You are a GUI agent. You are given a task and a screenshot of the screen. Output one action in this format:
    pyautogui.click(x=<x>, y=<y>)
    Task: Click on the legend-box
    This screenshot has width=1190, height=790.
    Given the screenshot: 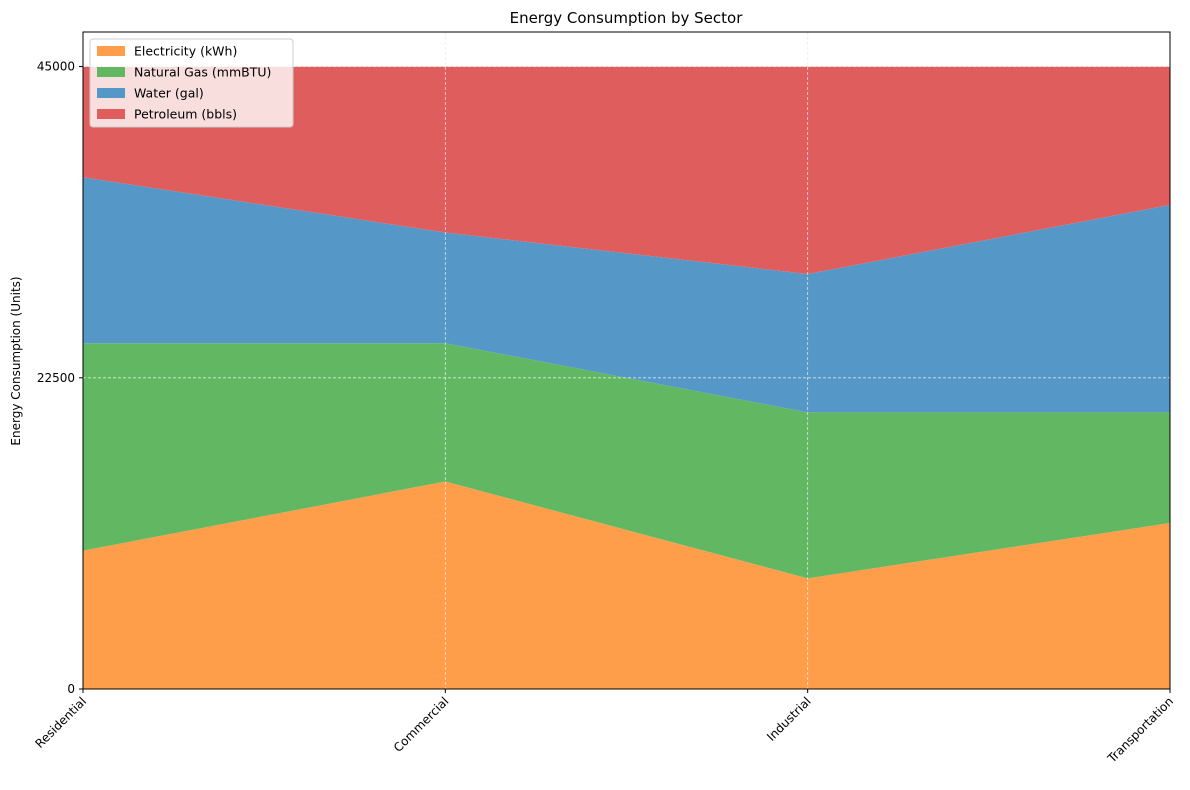 What is the action you would take?
    pyautogui.click(x=191, y=83)
    